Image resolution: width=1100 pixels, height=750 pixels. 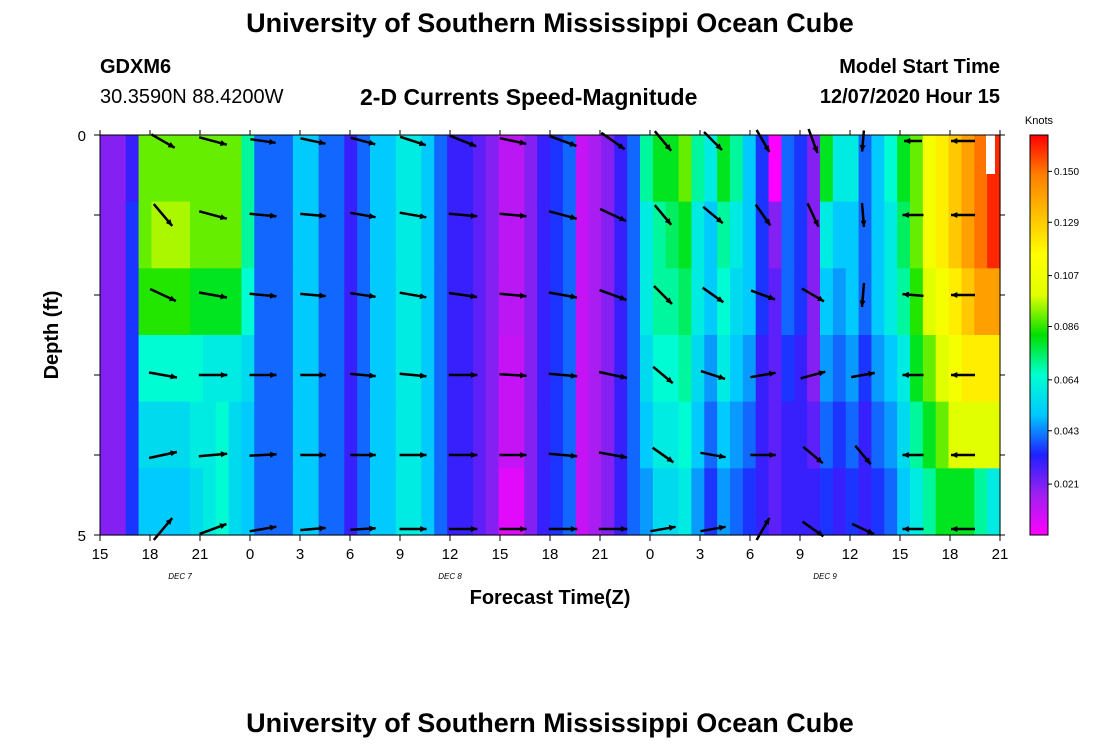 I want to click on colorbar-tick-label: 0.107, so click(x=1066, y=276).